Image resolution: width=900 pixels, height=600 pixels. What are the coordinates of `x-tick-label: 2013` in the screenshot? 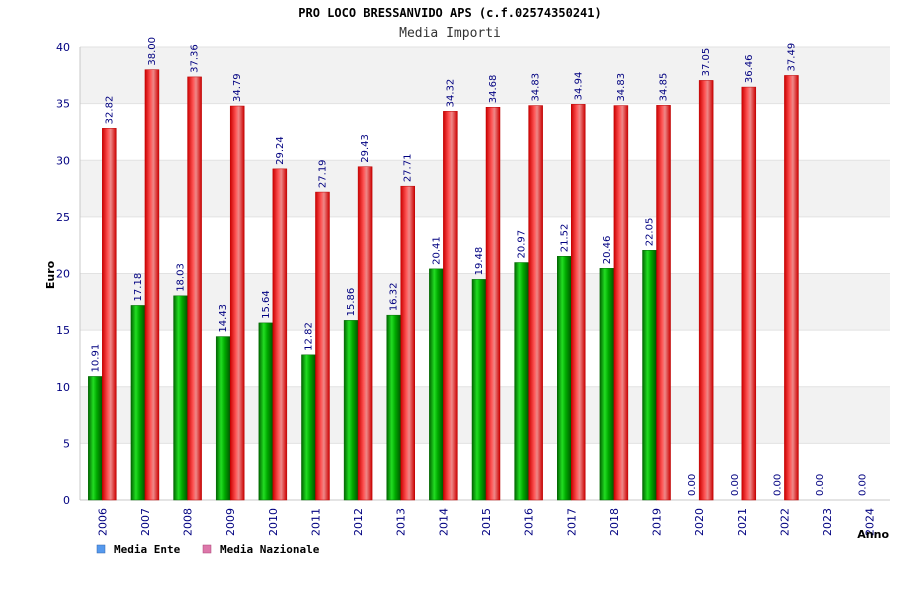 It's located at (401, 522).